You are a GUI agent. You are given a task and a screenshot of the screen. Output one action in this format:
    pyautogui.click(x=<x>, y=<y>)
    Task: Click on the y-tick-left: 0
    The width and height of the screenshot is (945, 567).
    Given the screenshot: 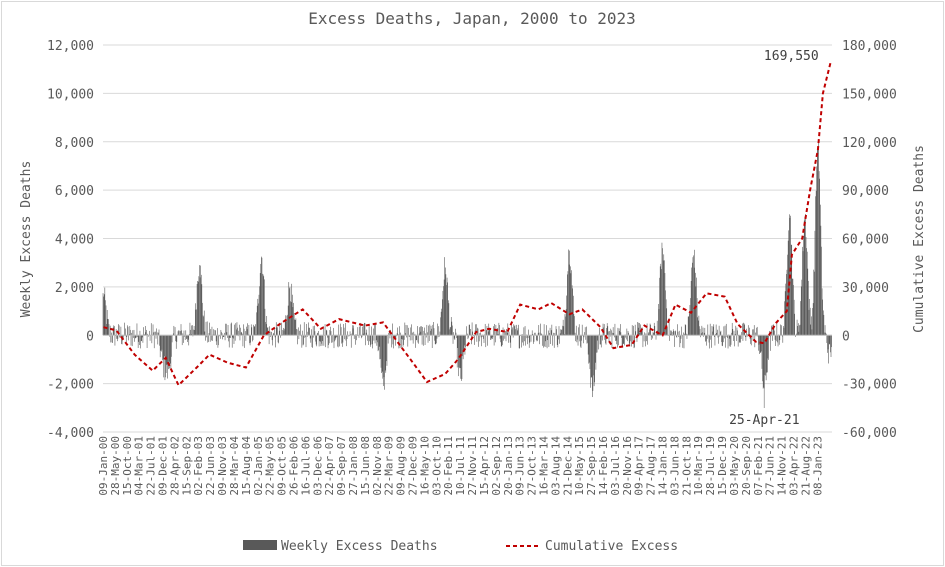 What is the action you would take?
    pyautogui.click(x=90, y=336)
    